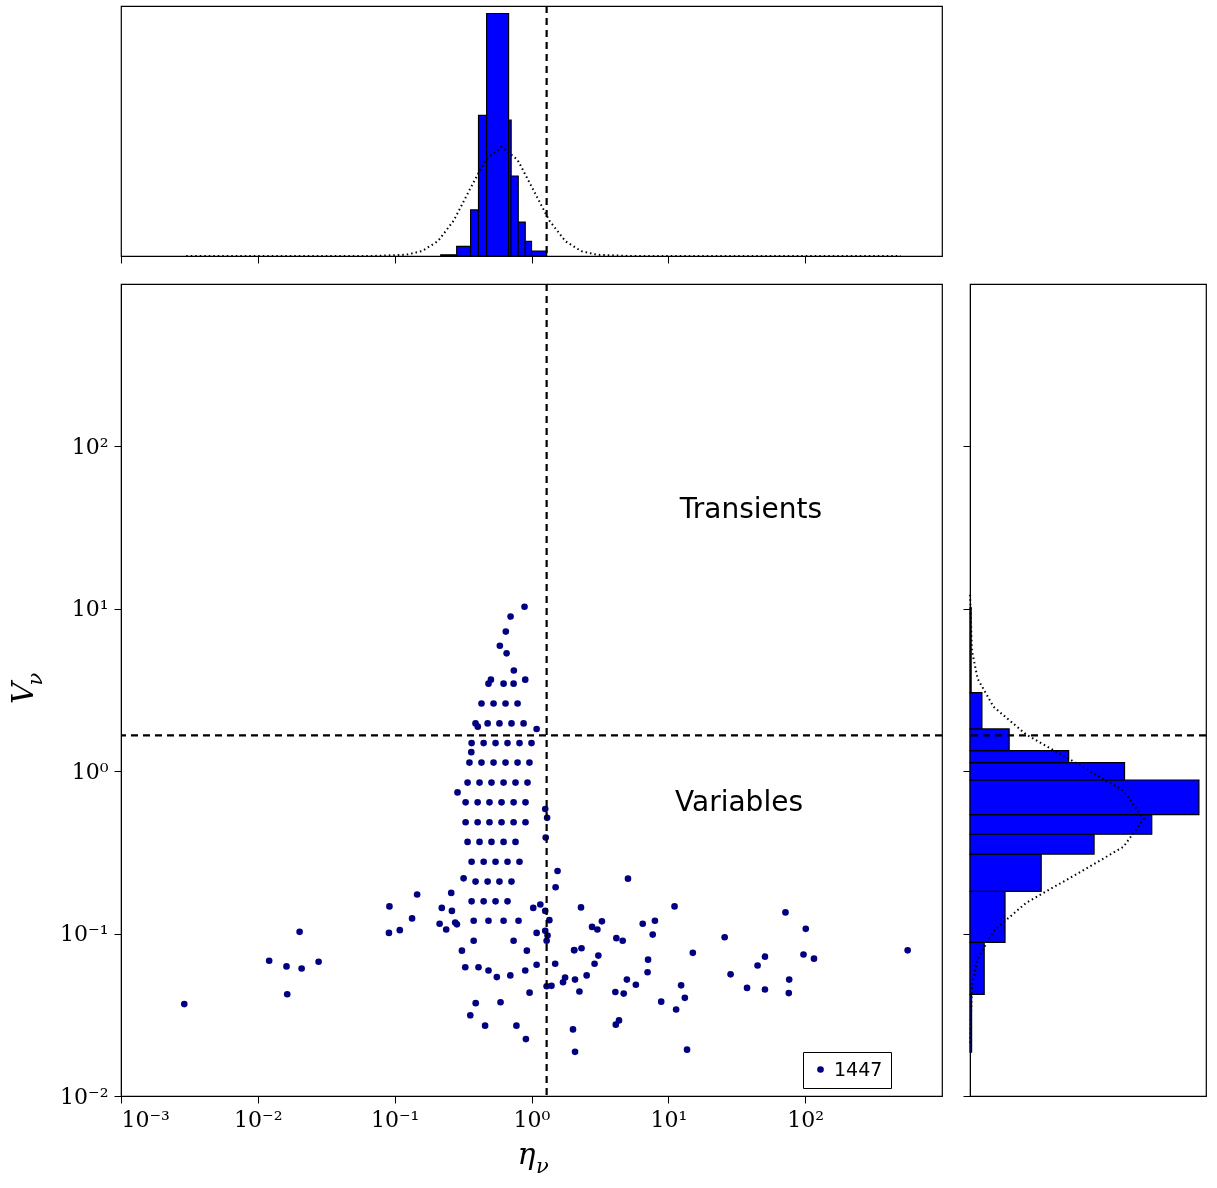 This screenshot has height=1188, width=1217. What do you see at coordinates (395, 1119) in the screenshot?
I see `x-tick-label: 10⁻¹` at bounding box center [395, 1119].